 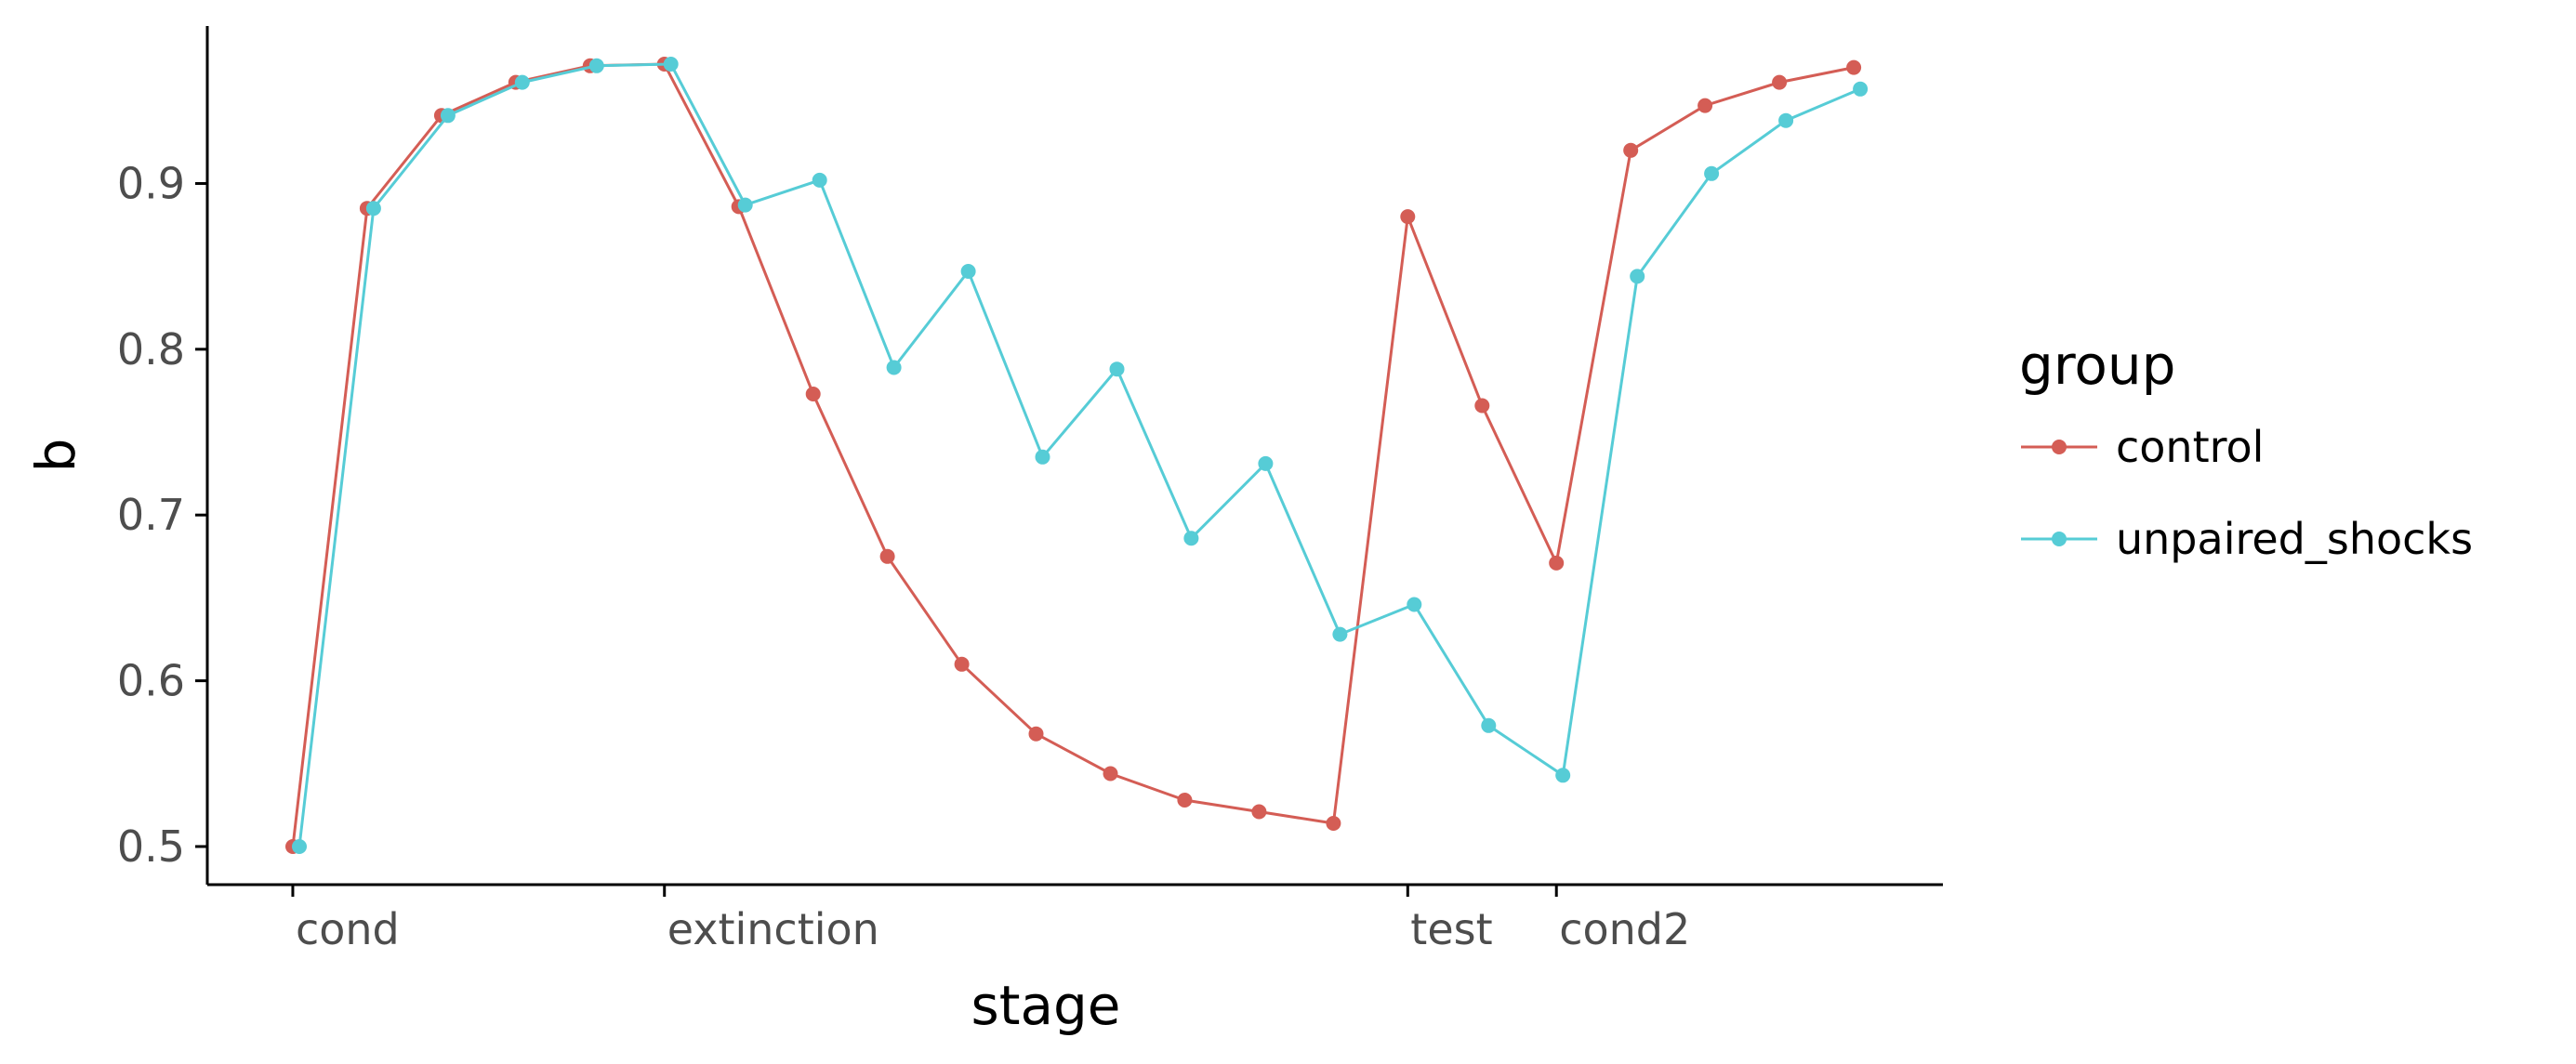 I want to click on legend: group control unpaired_shocks, so click(x=2246, y=449).